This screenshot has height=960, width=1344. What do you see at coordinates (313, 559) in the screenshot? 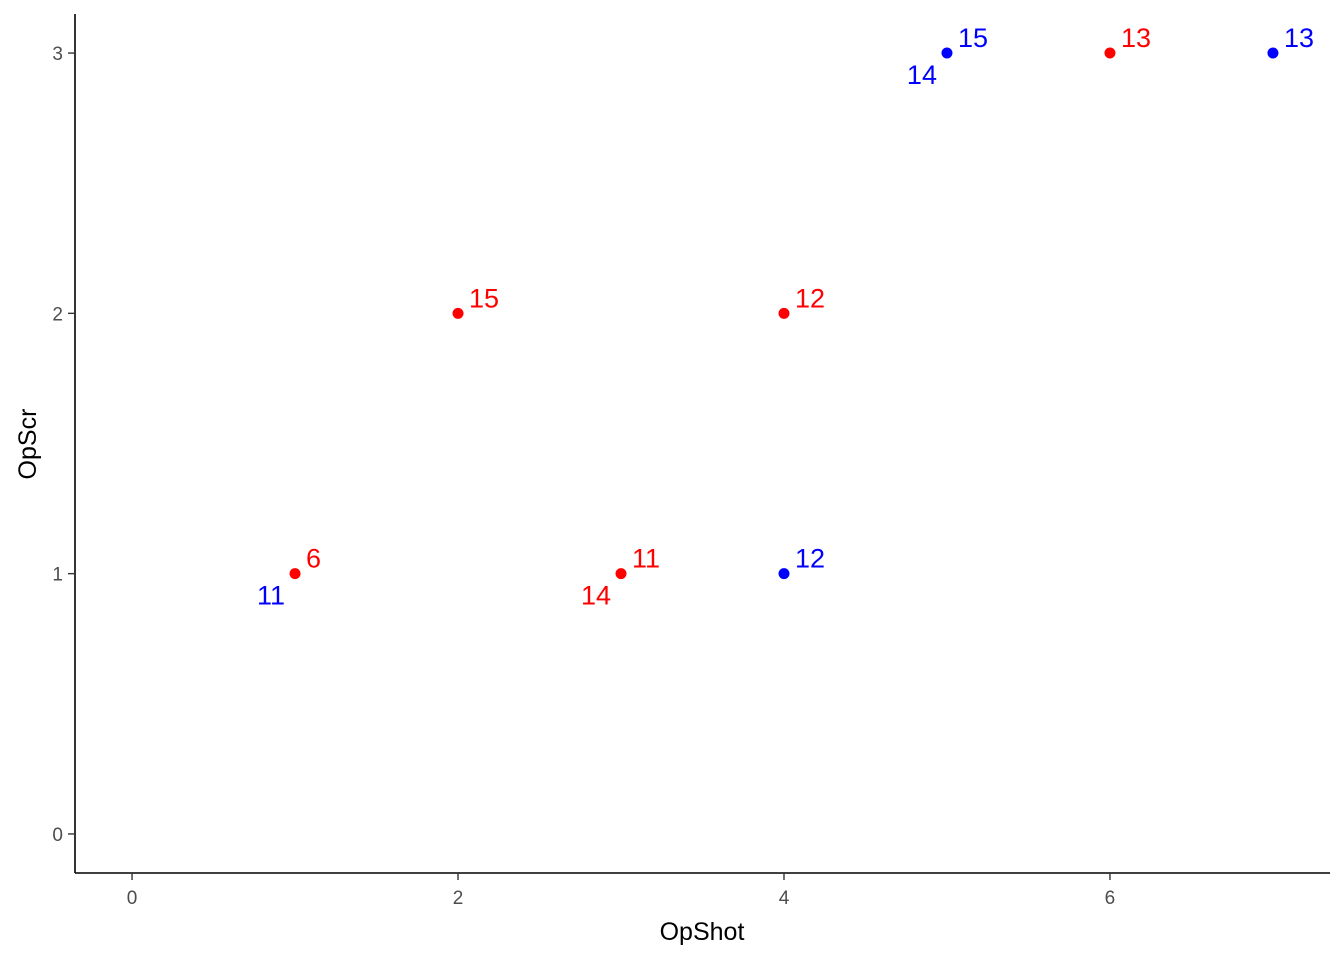
I see `point-label: 6` at bounding box center [313, 559].